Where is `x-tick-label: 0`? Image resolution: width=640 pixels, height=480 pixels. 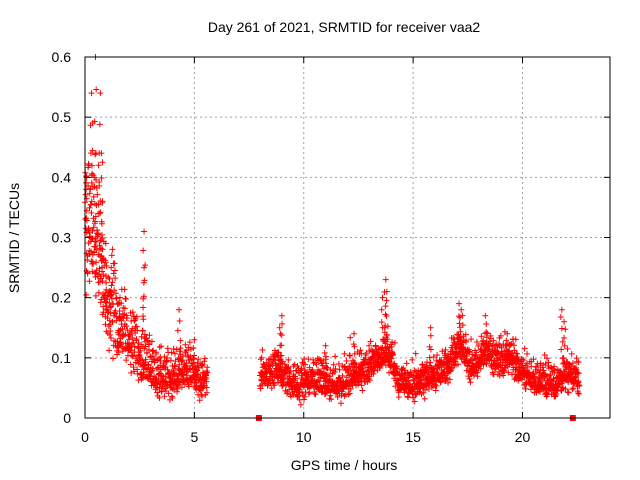 x-tick-label: 0 is located at coordinates (85, 437).